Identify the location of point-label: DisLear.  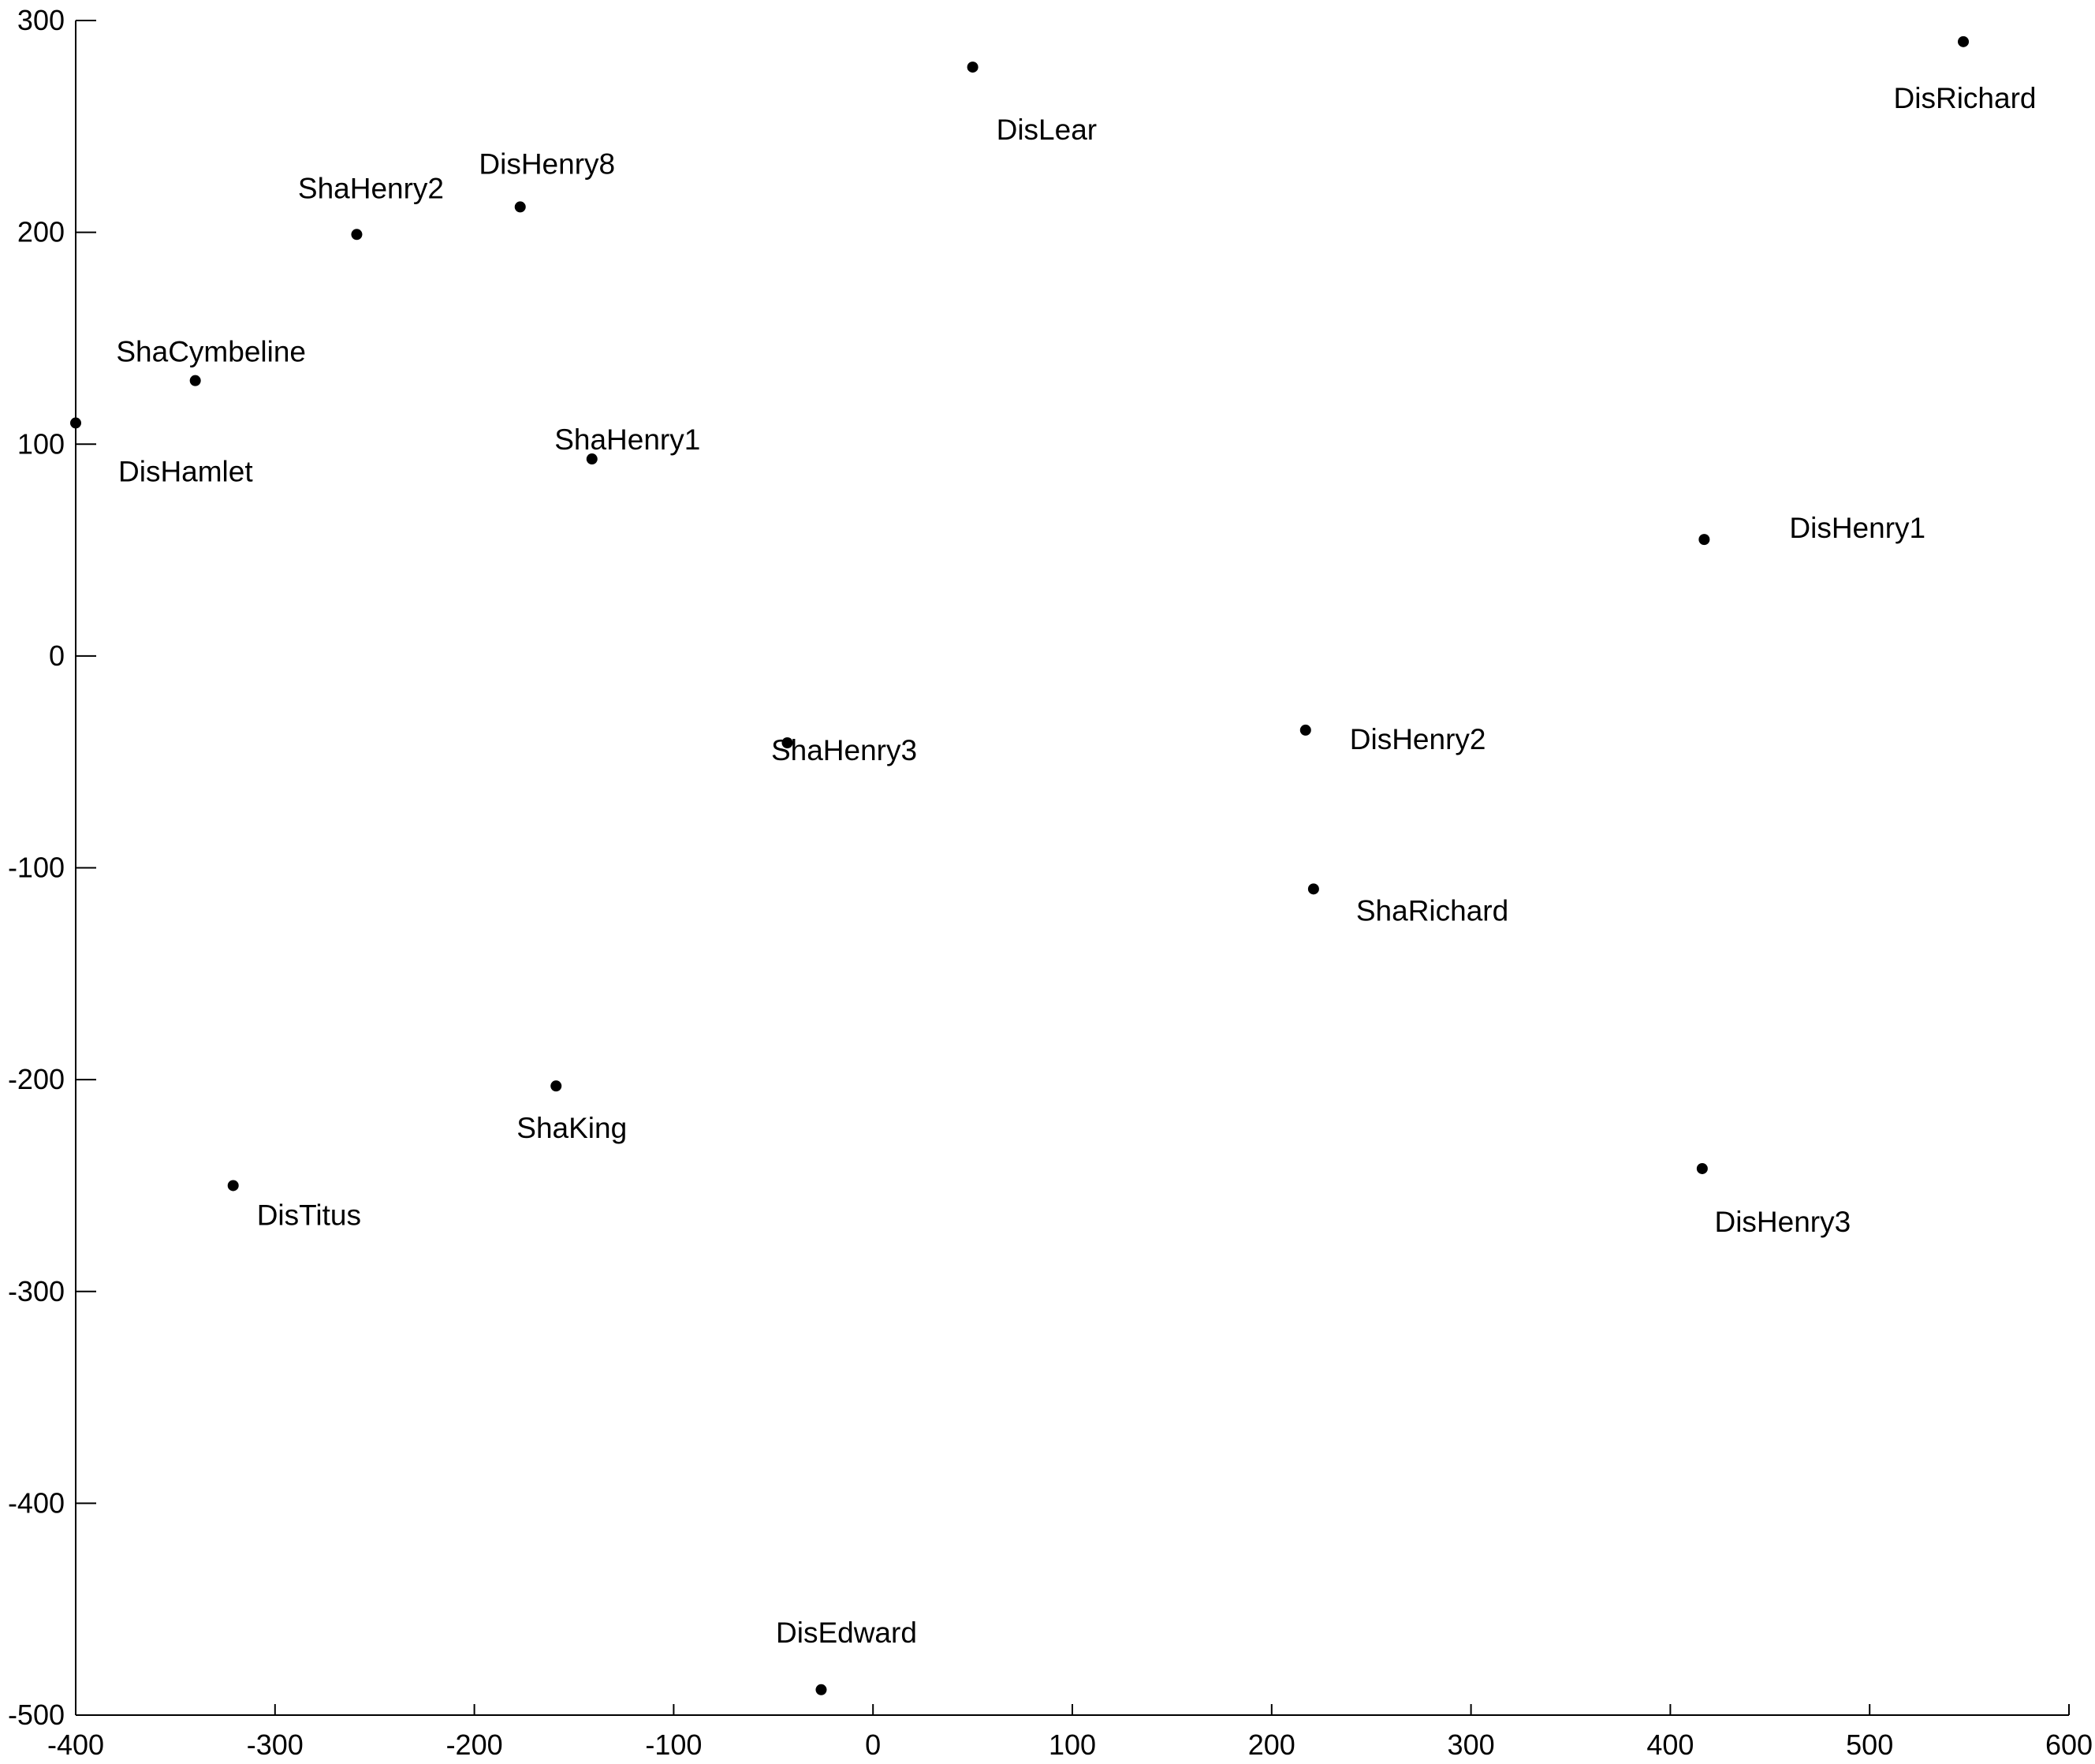
(1047, 130).